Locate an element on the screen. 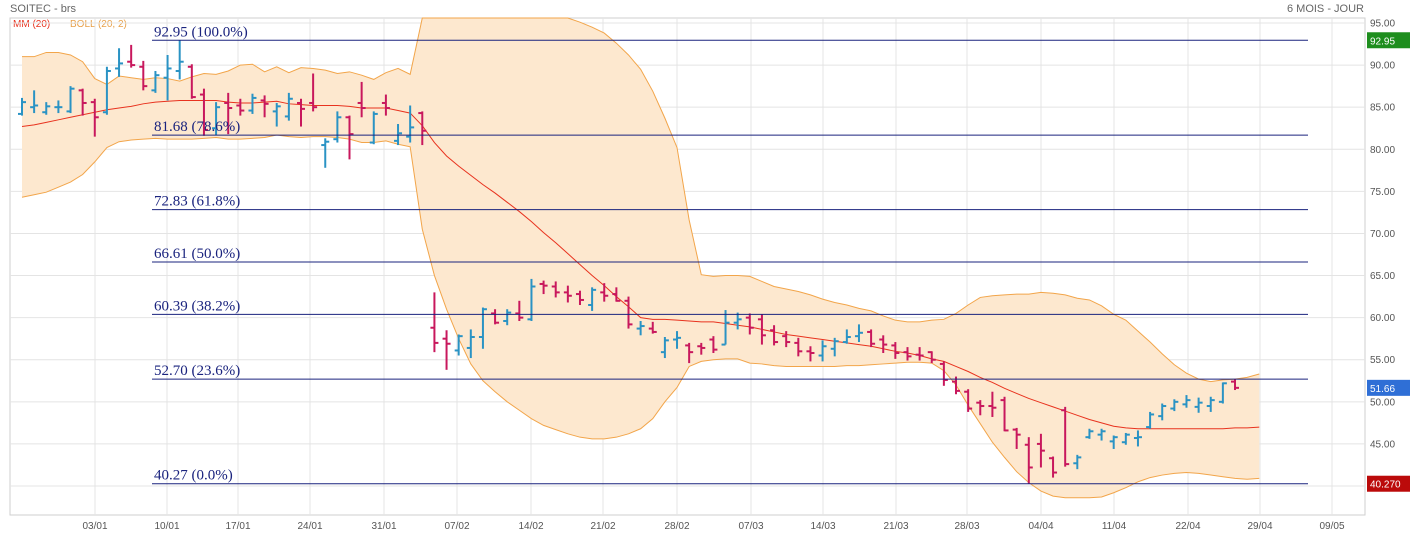 The height and width of the screenshot is (537, 1410). x-tick-label: 09/05 is located at coordinates (1331, 526).